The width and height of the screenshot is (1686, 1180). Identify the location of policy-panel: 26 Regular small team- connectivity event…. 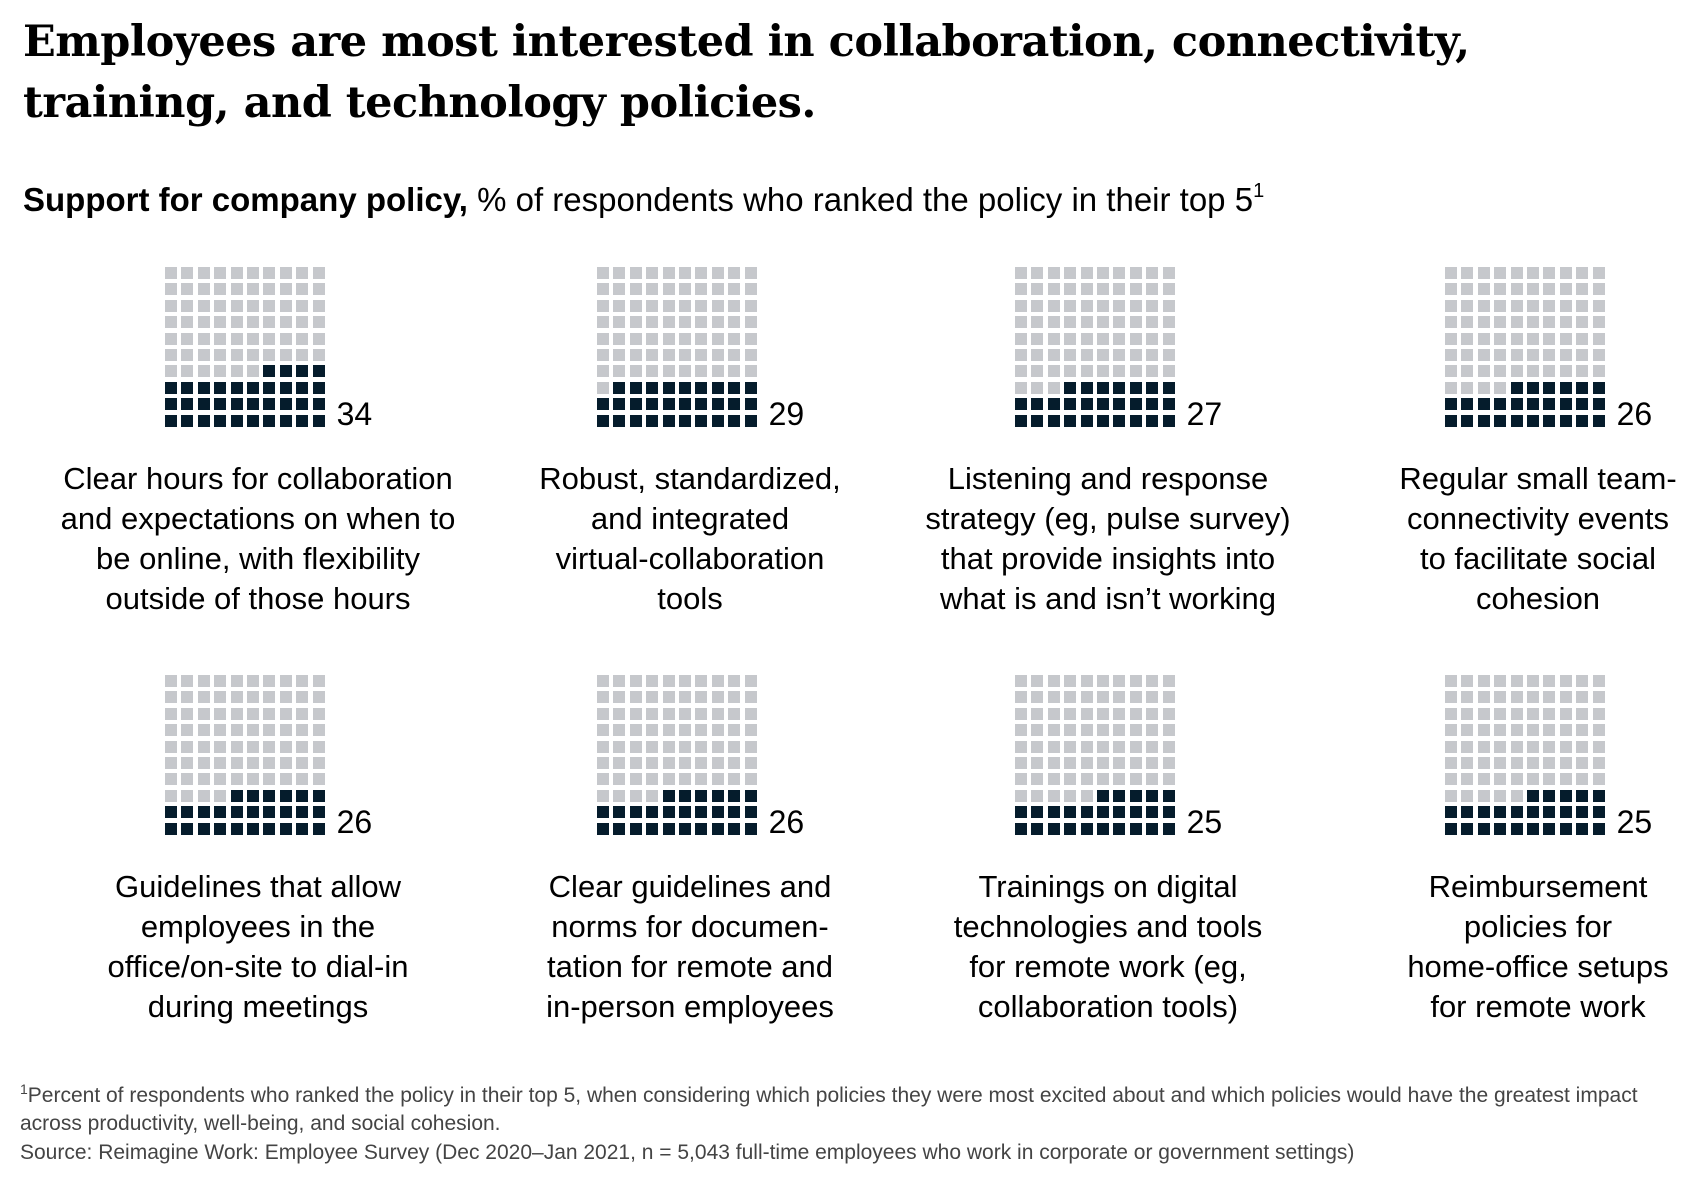
(1507, 462).